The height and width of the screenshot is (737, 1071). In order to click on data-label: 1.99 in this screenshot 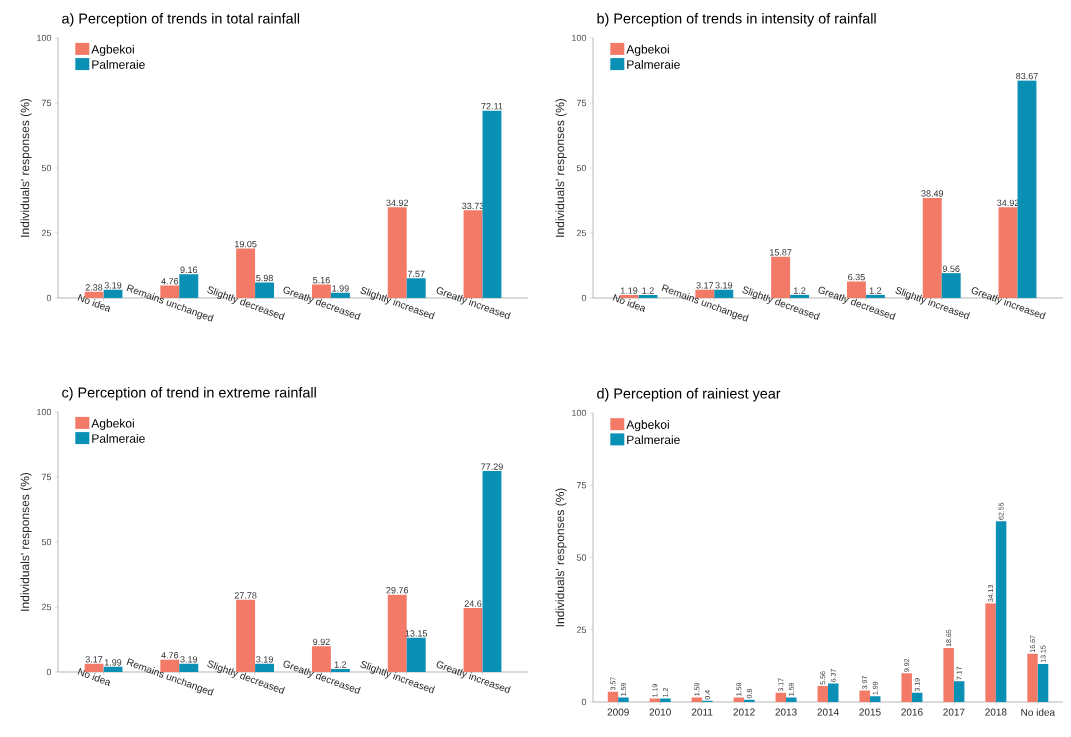, I will do `click(340, 288)`.